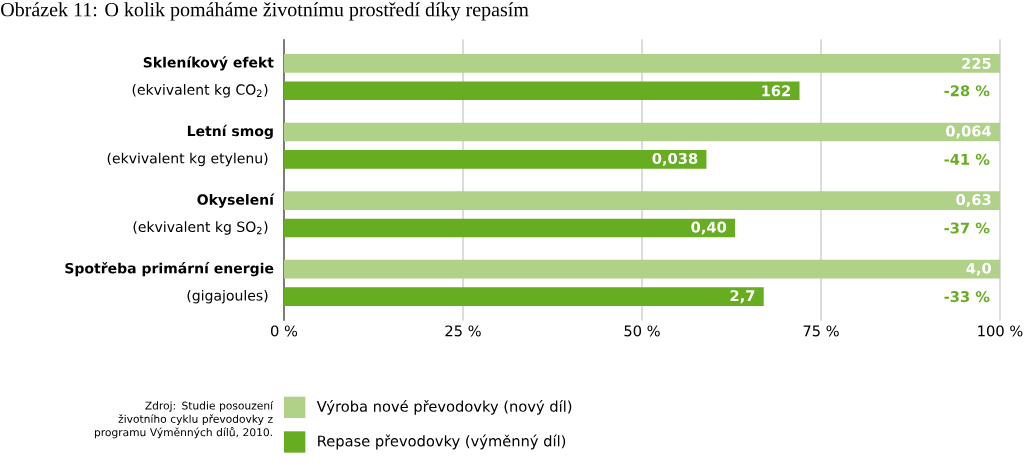 Image resolution: width=1033 pixels, height=470 pixels. I want to click on chart-title: Obrázek 11: O kolik pomáháme životnímu prostředí díky repasím, so click(265, 11).